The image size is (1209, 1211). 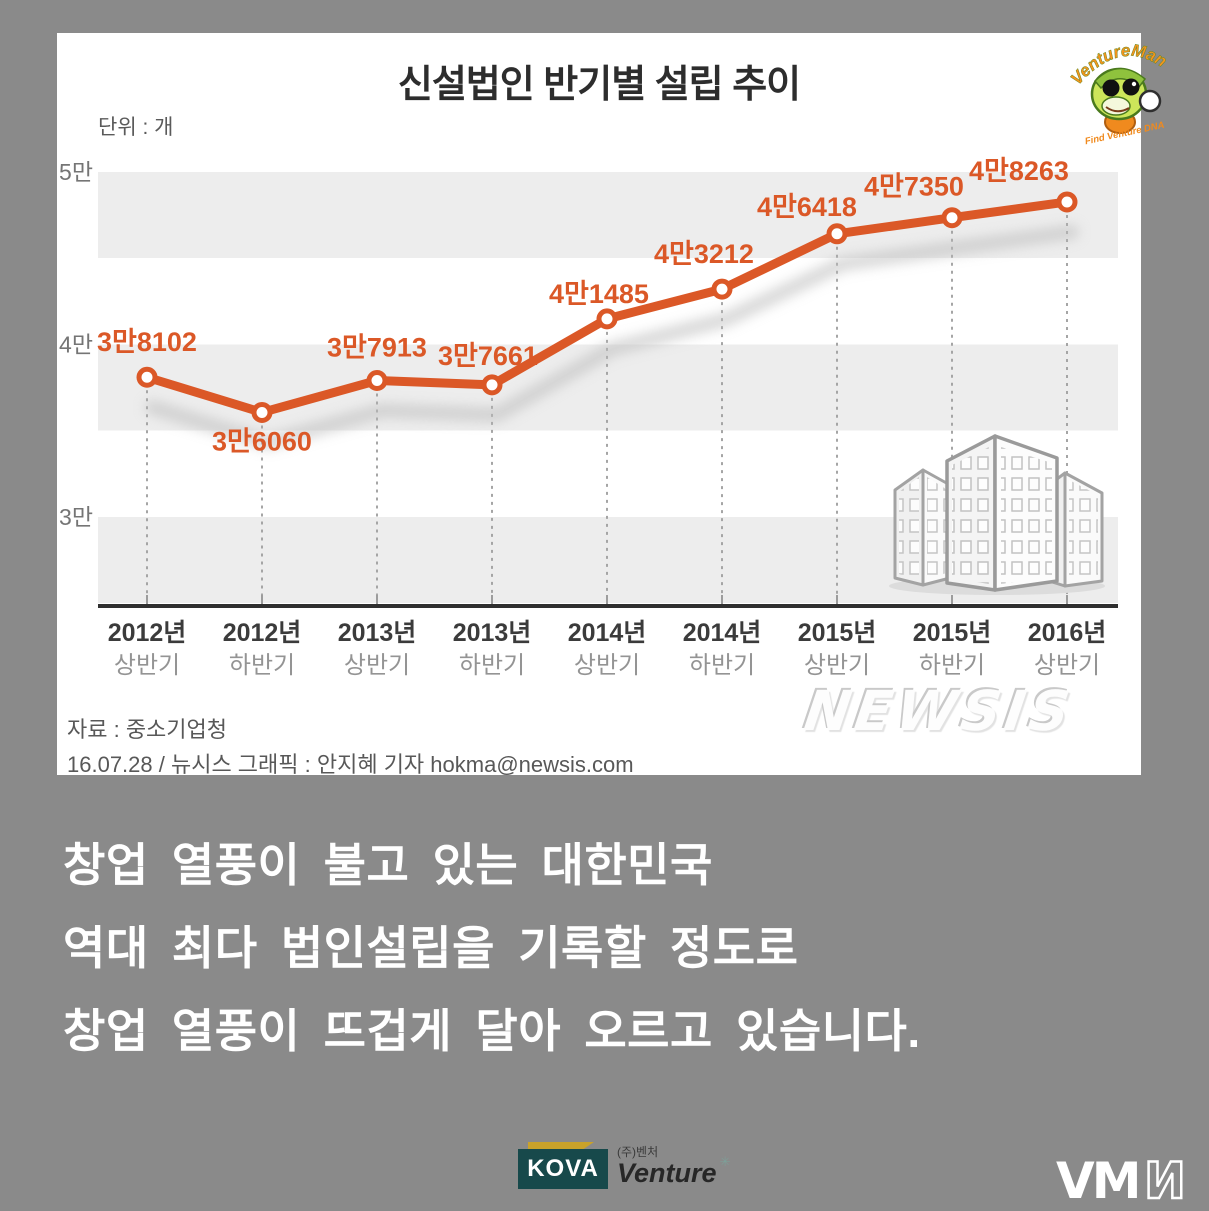 I want to click on svg-text: 4만8263, so click(x=1019, y=171).